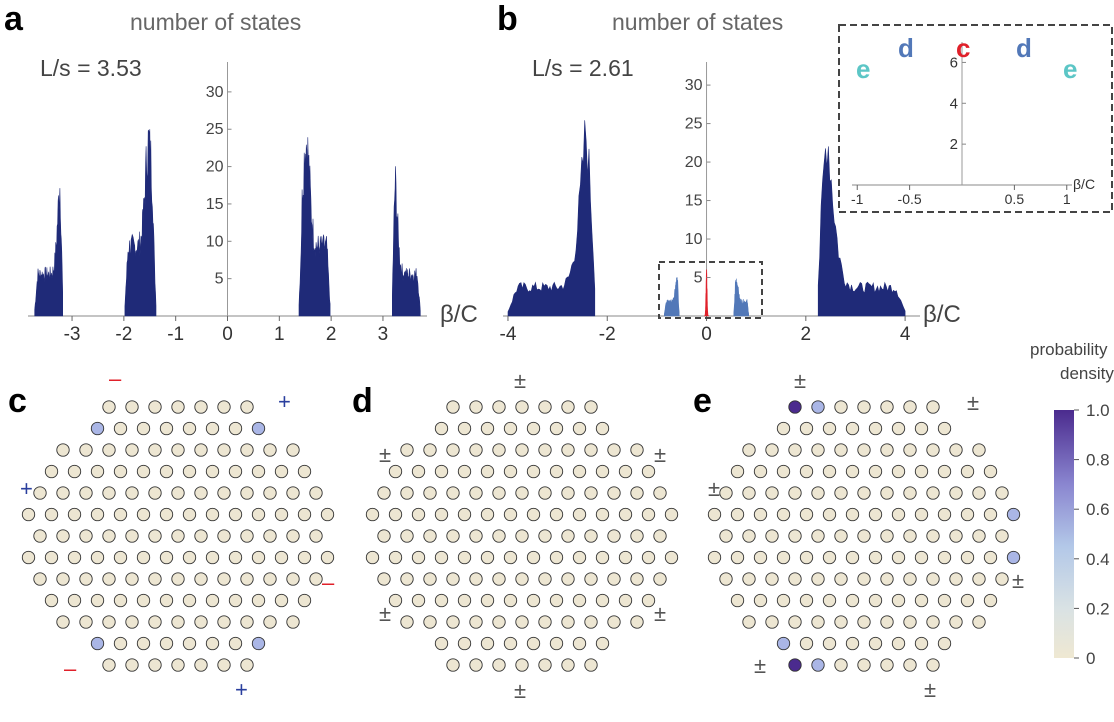 This screenshot has width=1114, height=722. I want to click on sign-pm-e2: ±, so click(973, 402).